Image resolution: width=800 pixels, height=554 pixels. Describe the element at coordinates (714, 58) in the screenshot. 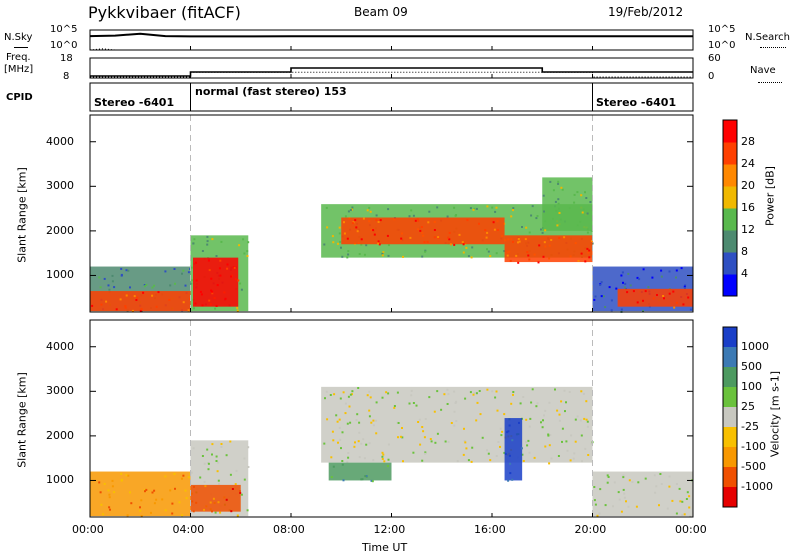

I see `freq-right-top-tick: 60` at that location.